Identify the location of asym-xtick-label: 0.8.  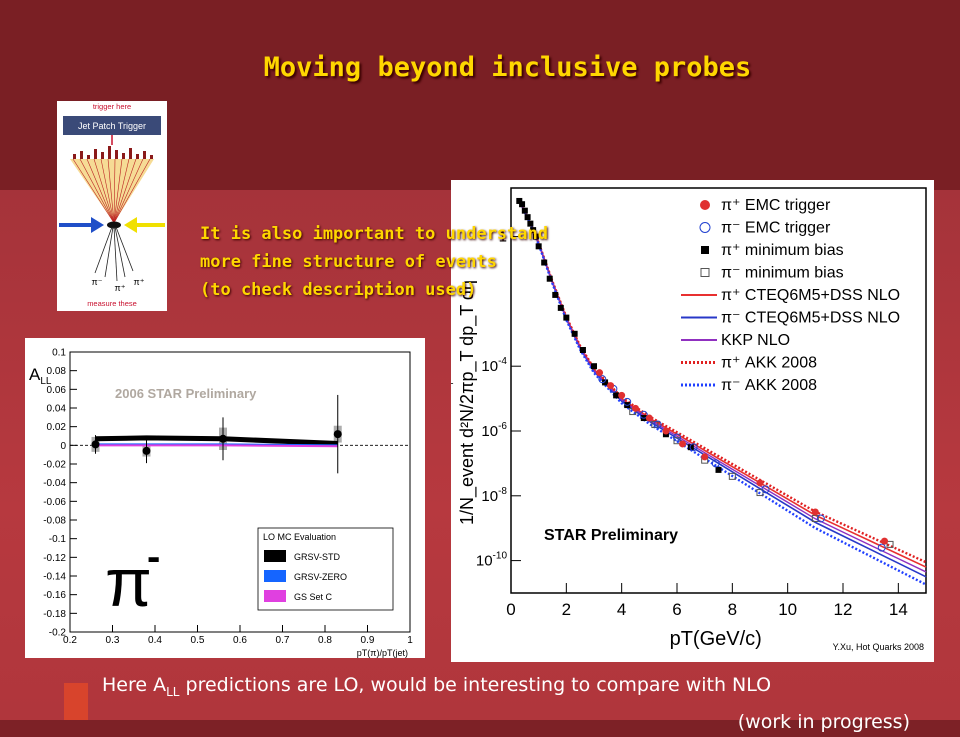
(325, 640).